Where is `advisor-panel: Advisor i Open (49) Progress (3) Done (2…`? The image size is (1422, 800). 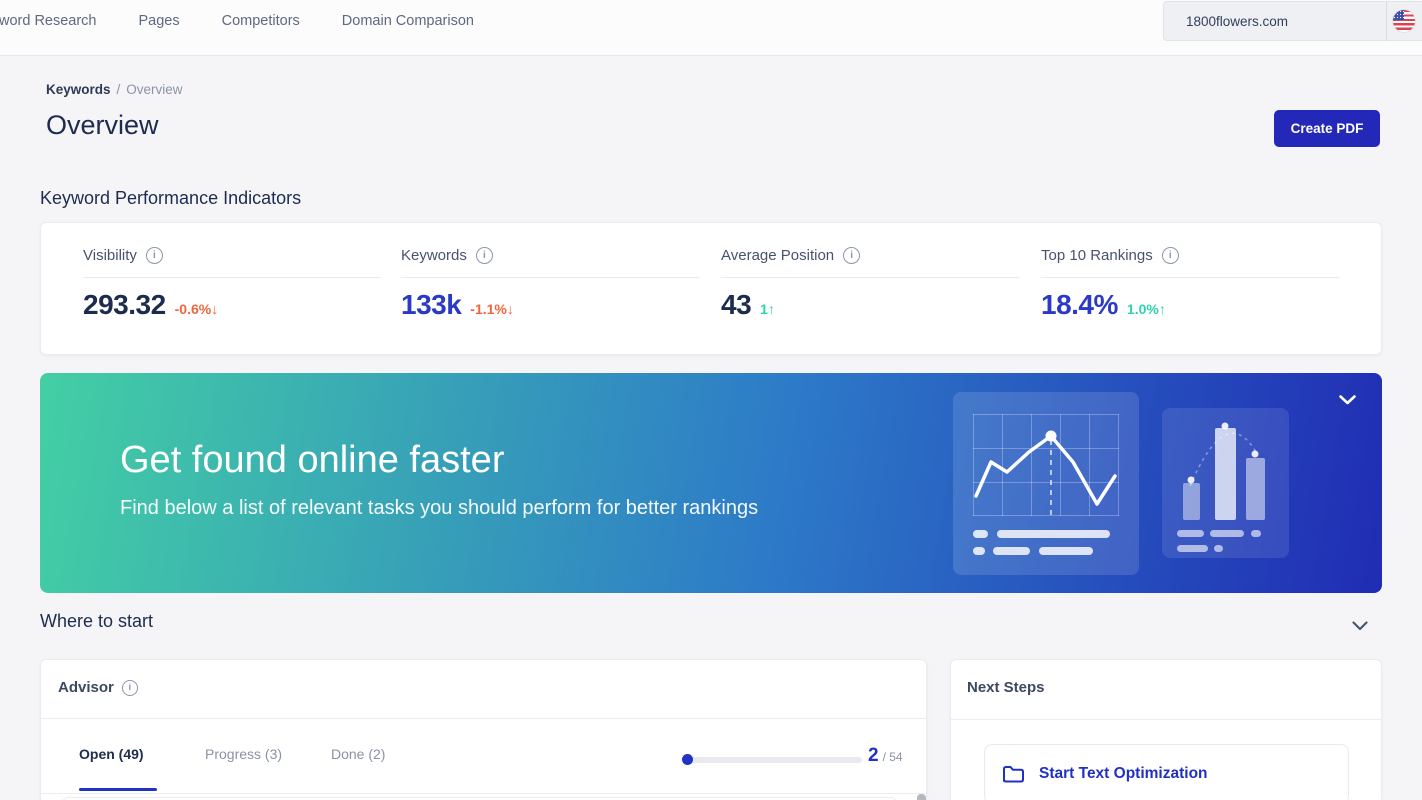 advisor-panel: Advisor i Open (49) Progress (3) Done (2… is located at coordinates (483, 729).